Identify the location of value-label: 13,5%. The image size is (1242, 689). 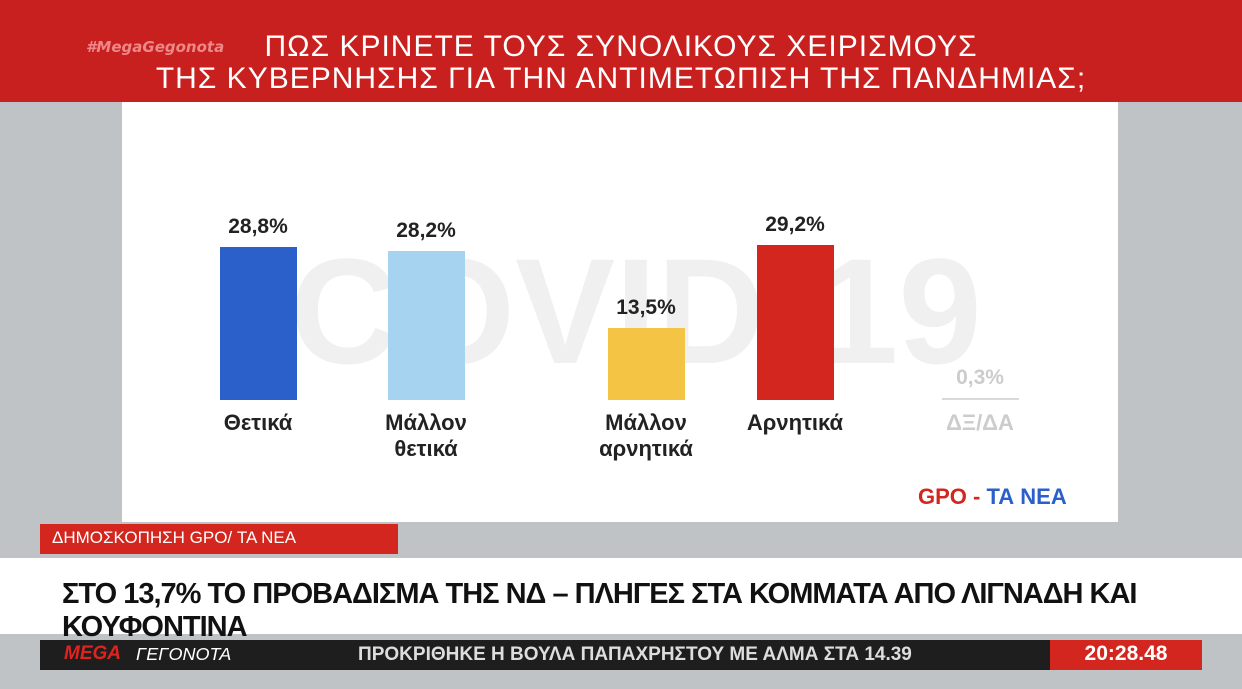
(646, 308).